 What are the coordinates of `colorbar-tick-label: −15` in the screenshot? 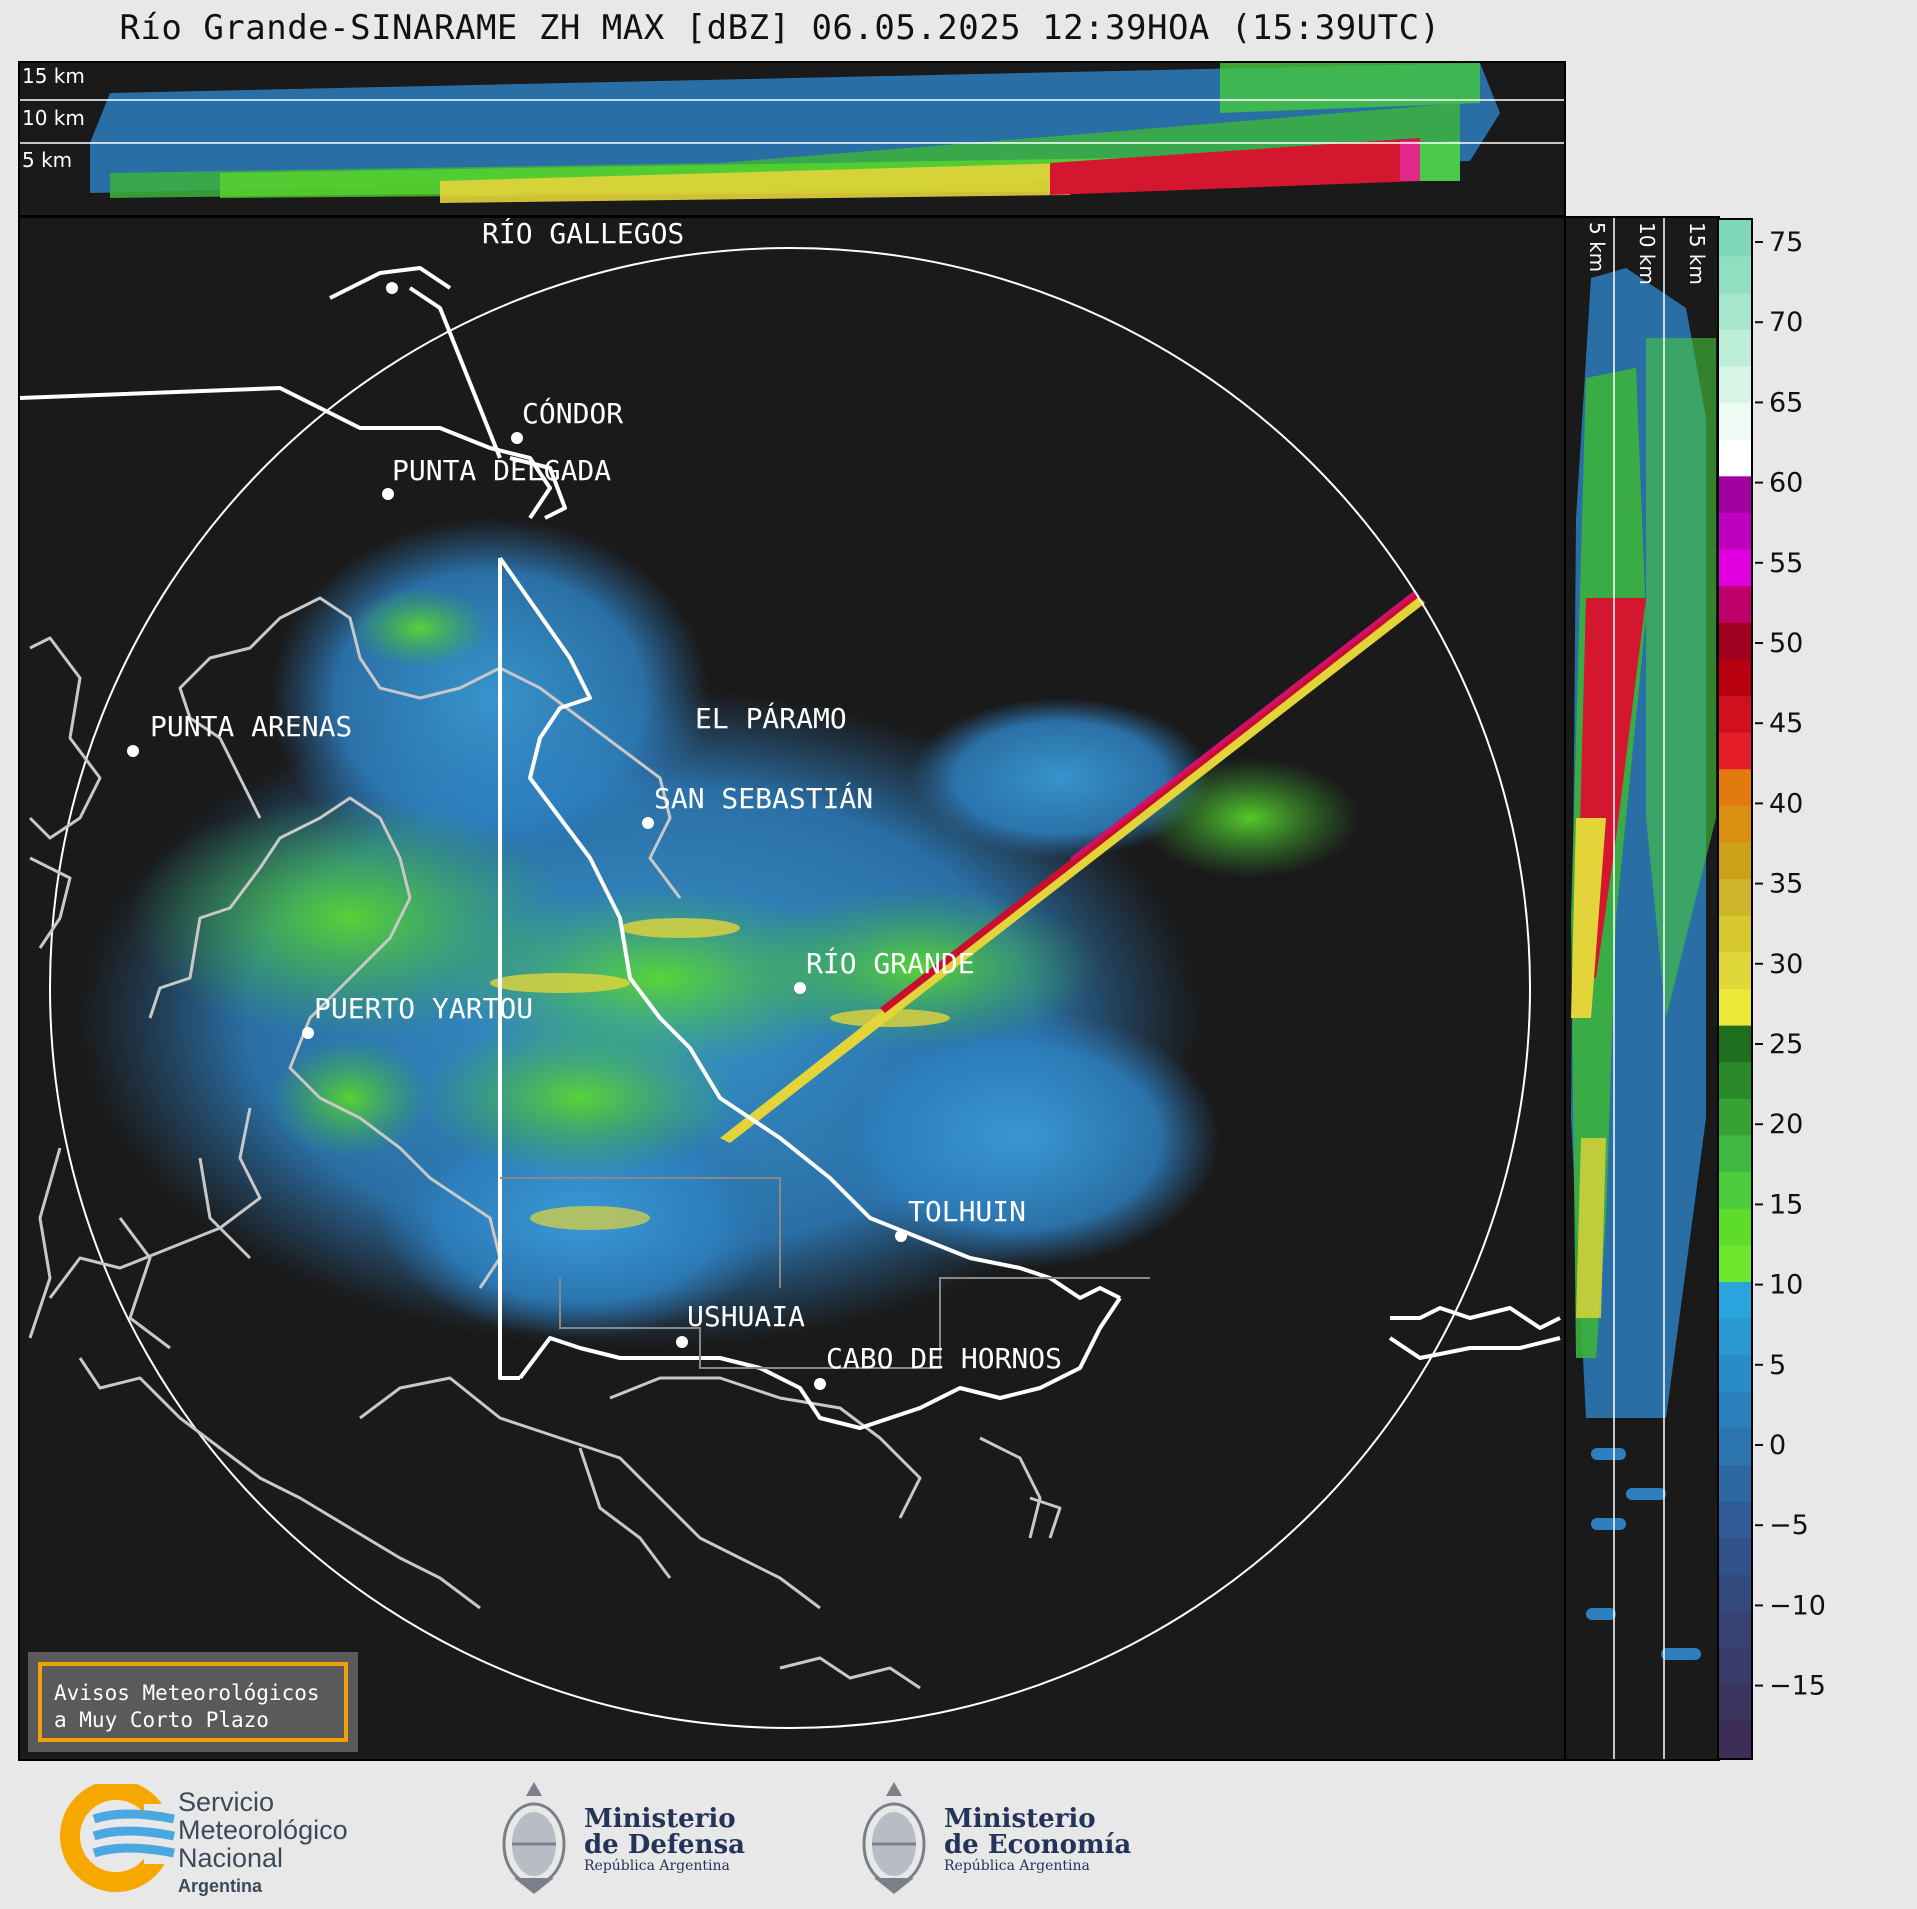 It's located at (1797, 1686).